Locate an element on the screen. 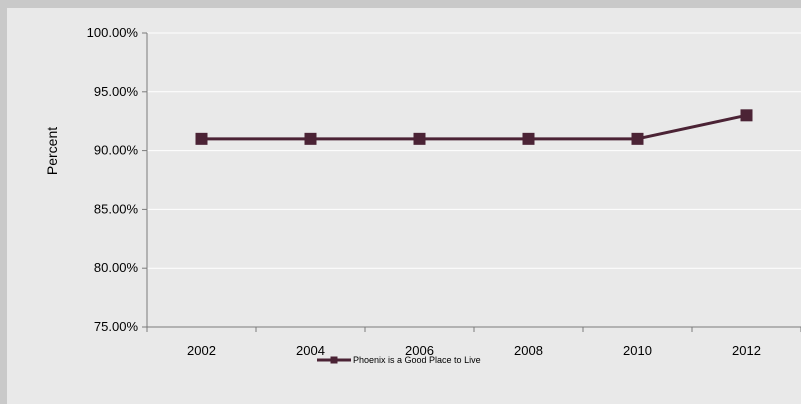  series-line is located at coordinates (474, 127).